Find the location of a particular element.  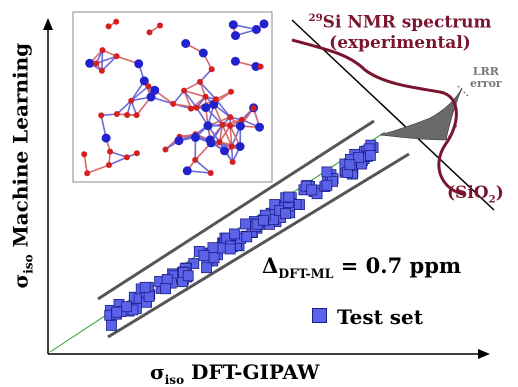

x-axis-label: σiso DFT-GIPAW is located at coordinates (235, 373).